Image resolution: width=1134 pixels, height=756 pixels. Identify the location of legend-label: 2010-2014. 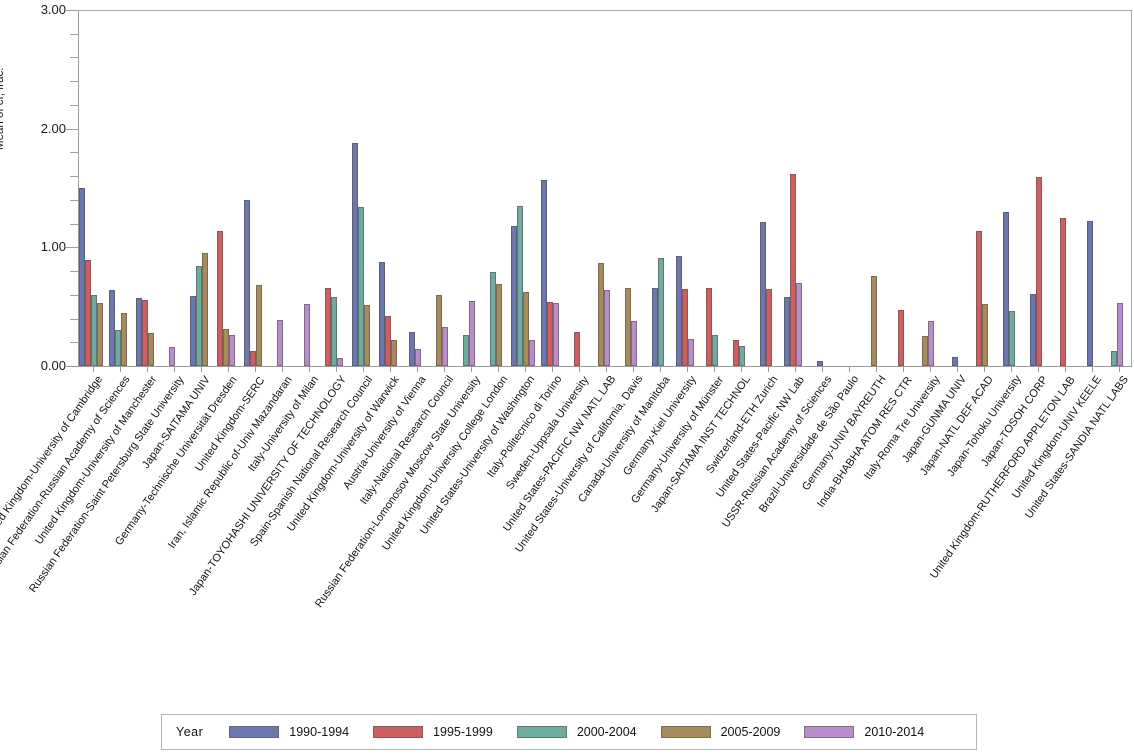
(894, 732).